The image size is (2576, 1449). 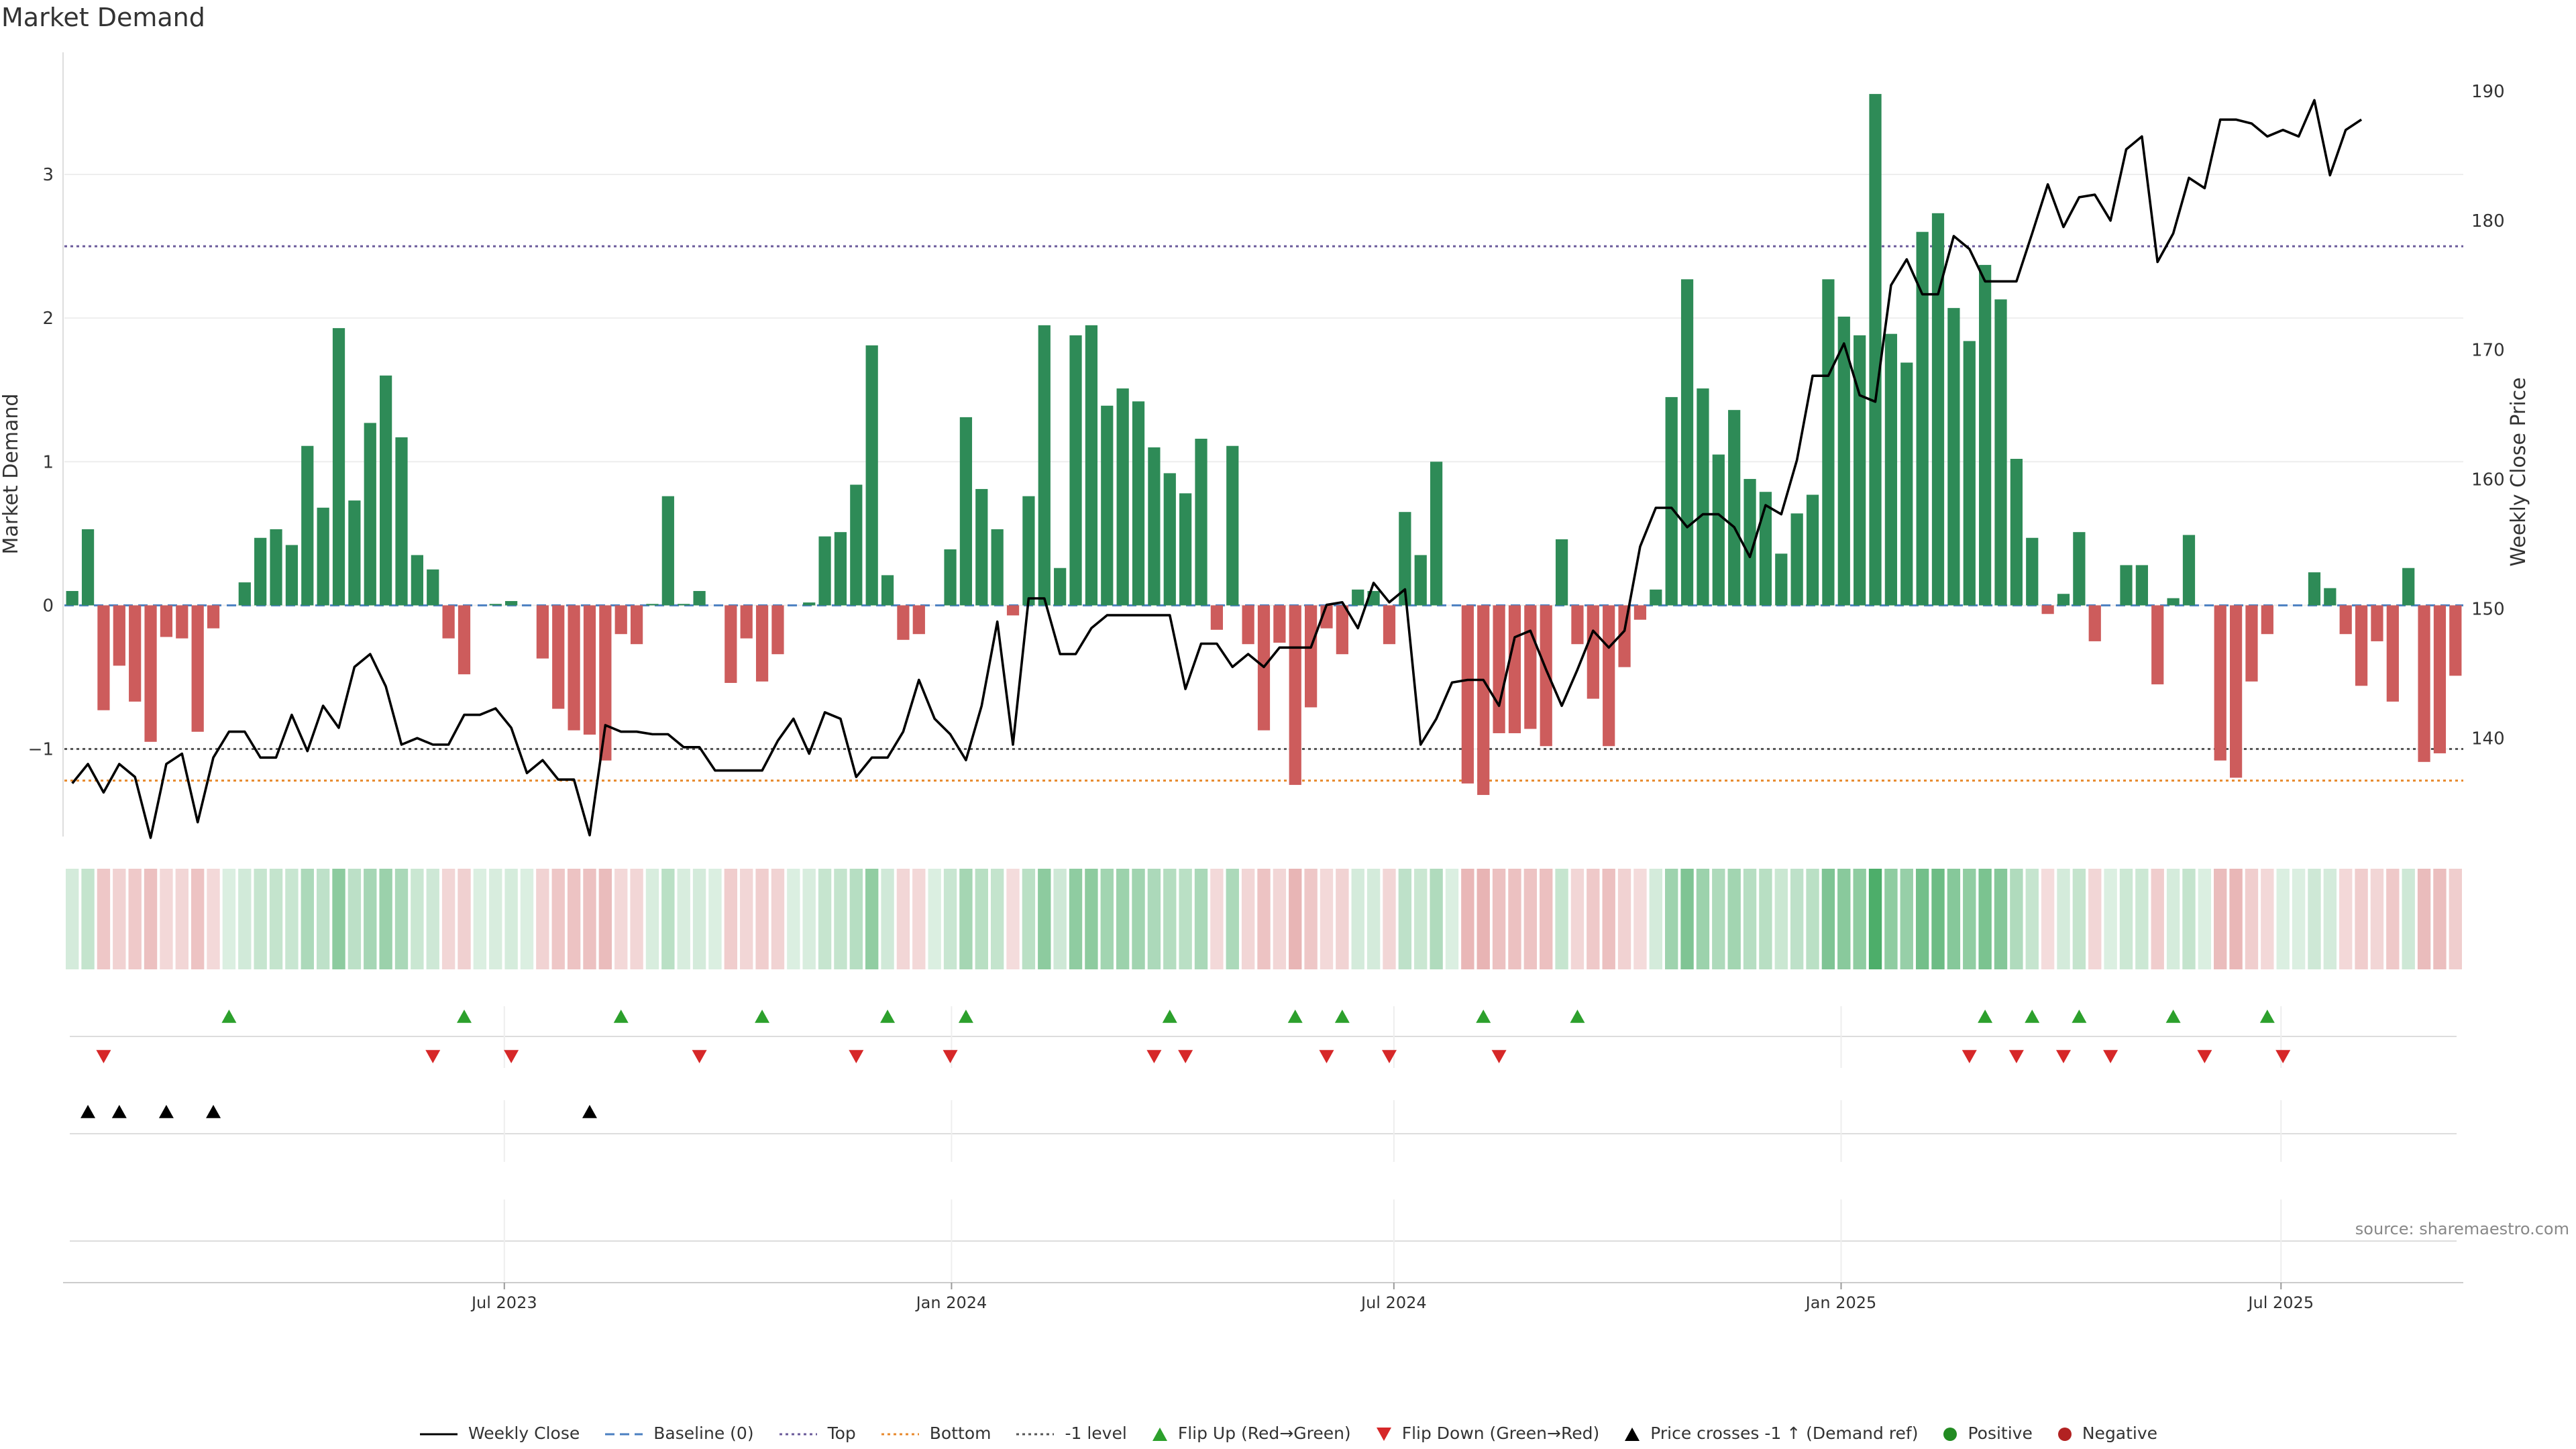 I want to click on price-cross-marker, so click(x=119, y=1111).